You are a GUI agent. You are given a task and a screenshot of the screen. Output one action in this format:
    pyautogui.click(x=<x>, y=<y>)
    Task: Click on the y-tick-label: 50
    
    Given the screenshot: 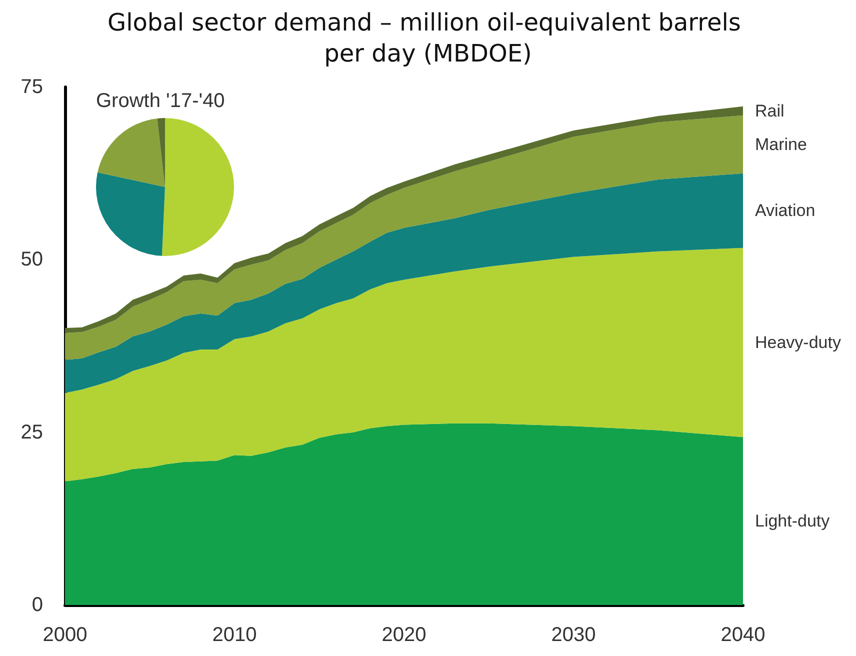 What is the action you would take?
    pyautogui.click(x=31, y=259)
    